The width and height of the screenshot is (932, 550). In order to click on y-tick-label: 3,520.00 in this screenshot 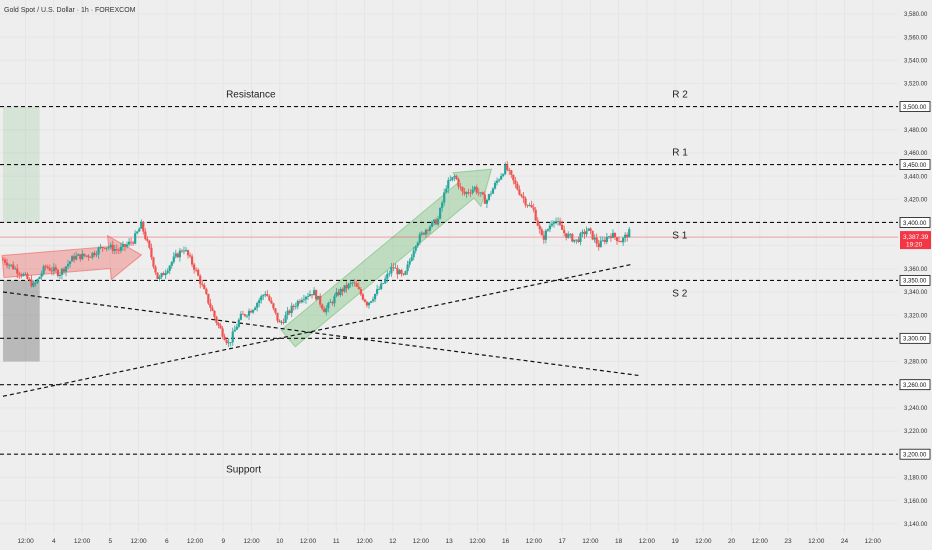, I will do `click(916, 85)`.